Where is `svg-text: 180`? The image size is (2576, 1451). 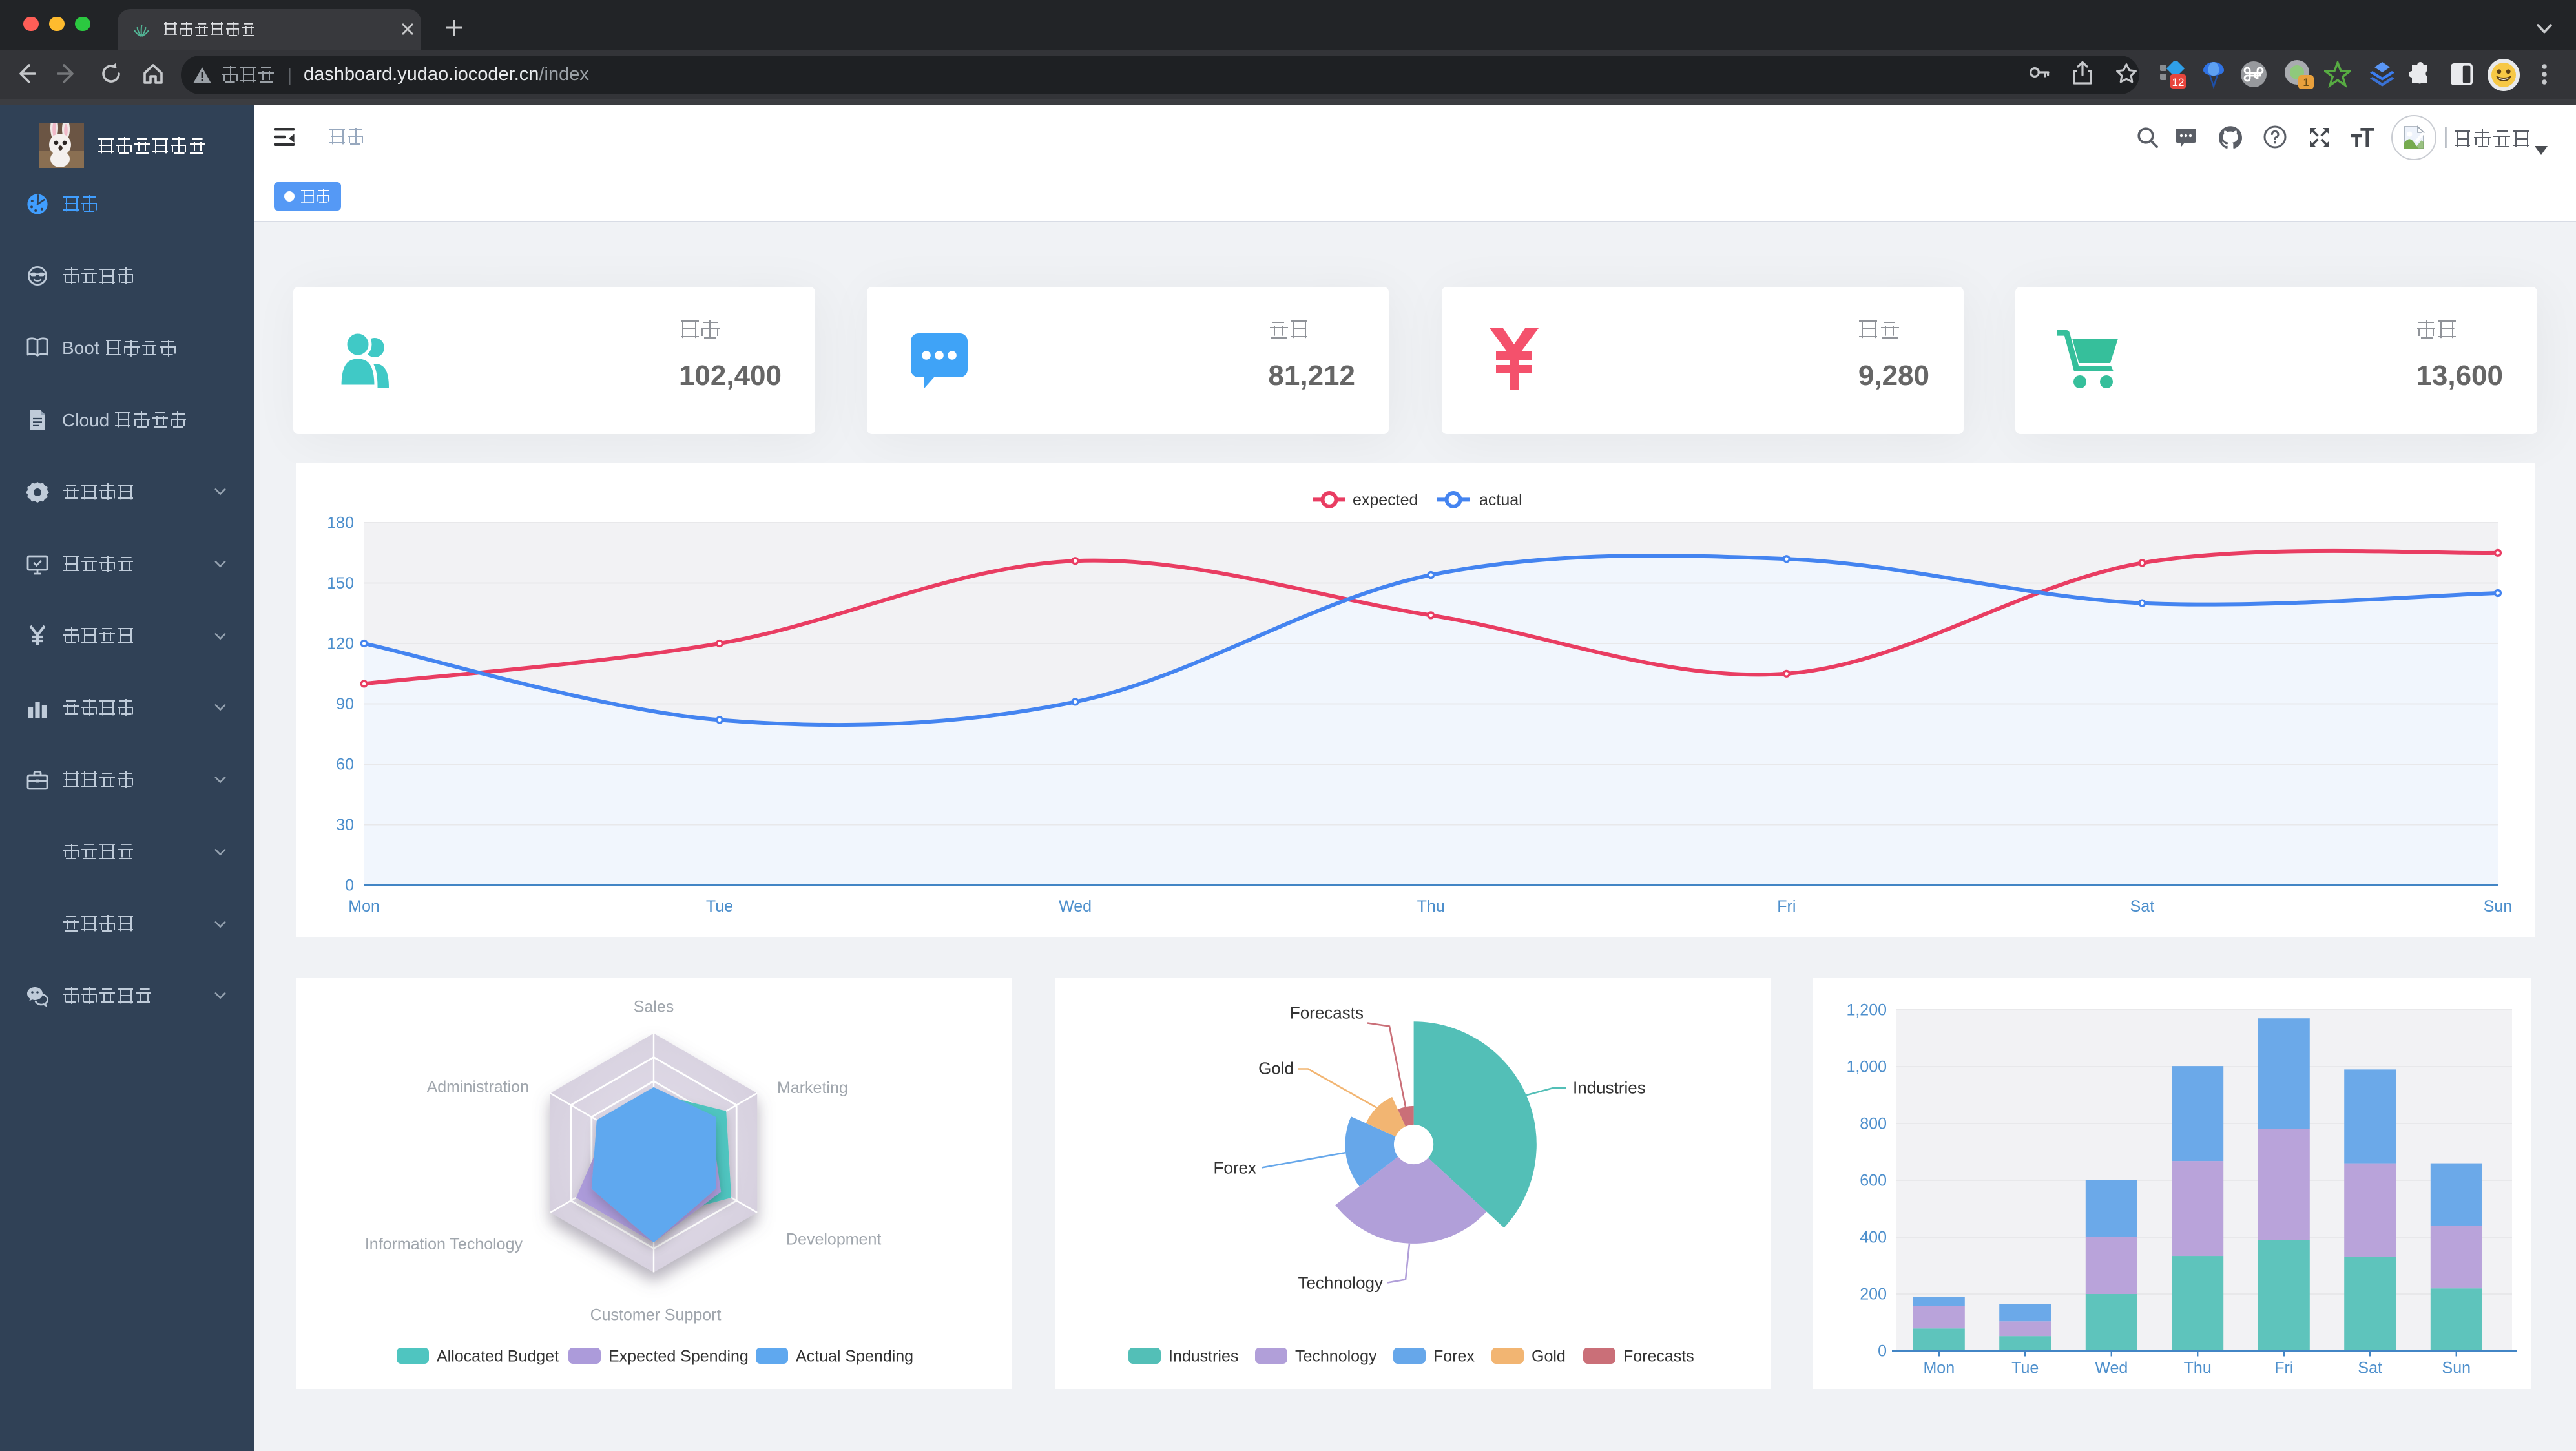
svg-text: 180 is located at coordinates (340, 523).